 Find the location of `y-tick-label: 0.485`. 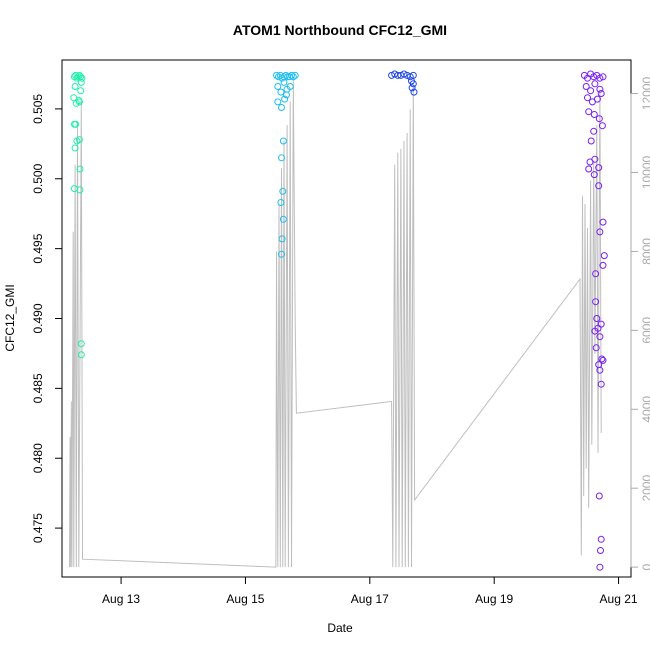

y-tick-label: 0.485 is located at coordinates (38, 388).